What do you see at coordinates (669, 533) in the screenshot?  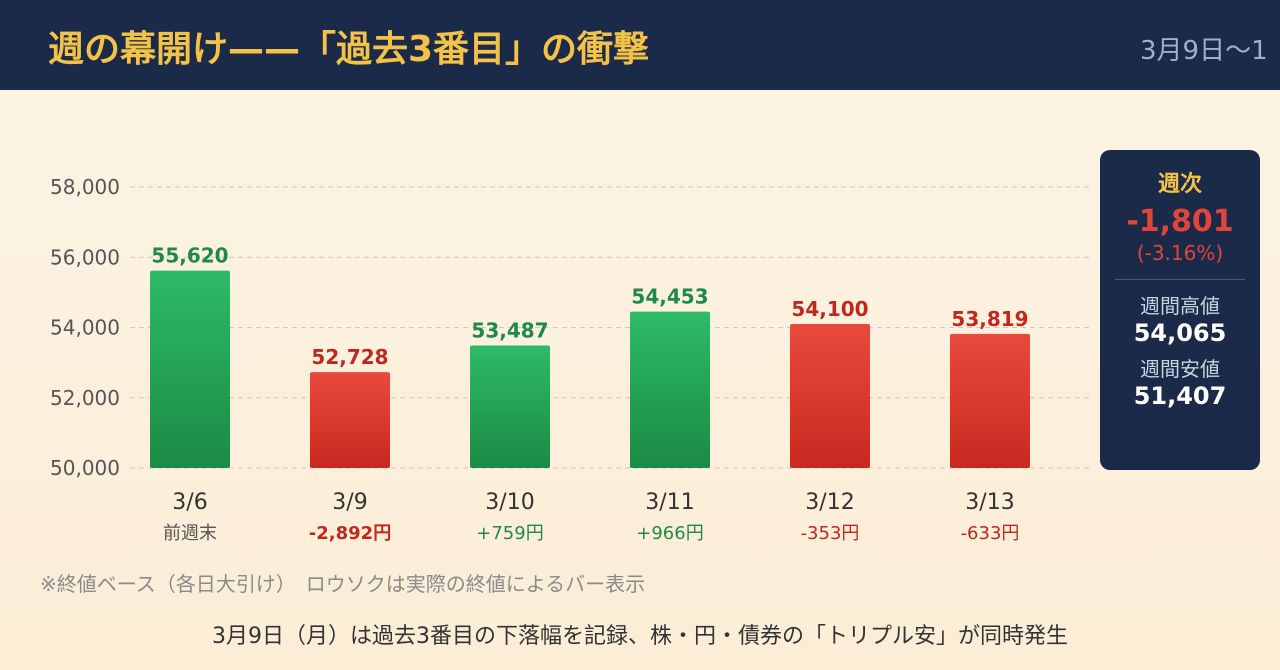 I see `daily-change-label: +966円` at bounding box center [669, 533].